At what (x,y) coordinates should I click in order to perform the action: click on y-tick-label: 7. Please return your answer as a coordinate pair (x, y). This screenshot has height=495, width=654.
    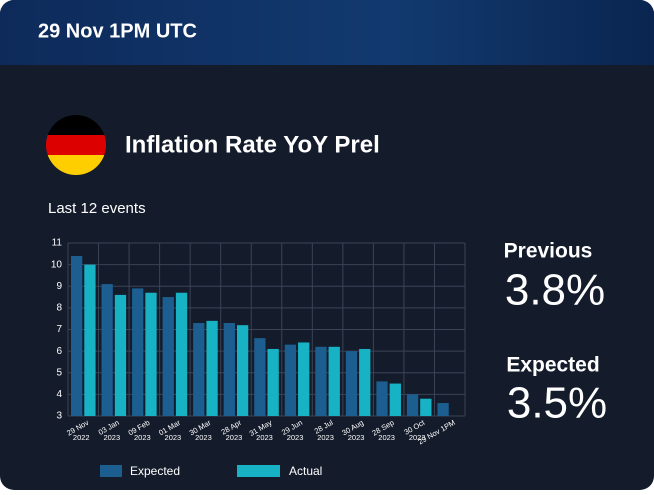
    Looking at the image, I should click on (59, 329).